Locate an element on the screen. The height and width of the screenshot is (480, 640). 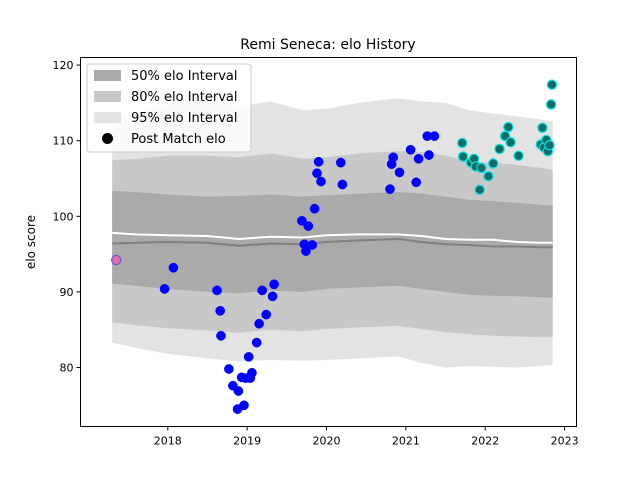
y-axis-label: elo score is located at coordinates (31, 242).